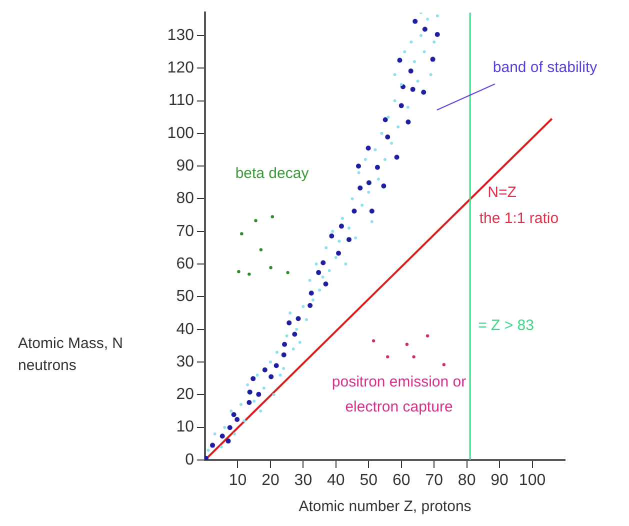 Image resolution: width=629 pixels, height=526 pixels. Describe the element at coordinates (399, 395) in the screenshot. I see `annotation: positron emission or electron capture` at that location.